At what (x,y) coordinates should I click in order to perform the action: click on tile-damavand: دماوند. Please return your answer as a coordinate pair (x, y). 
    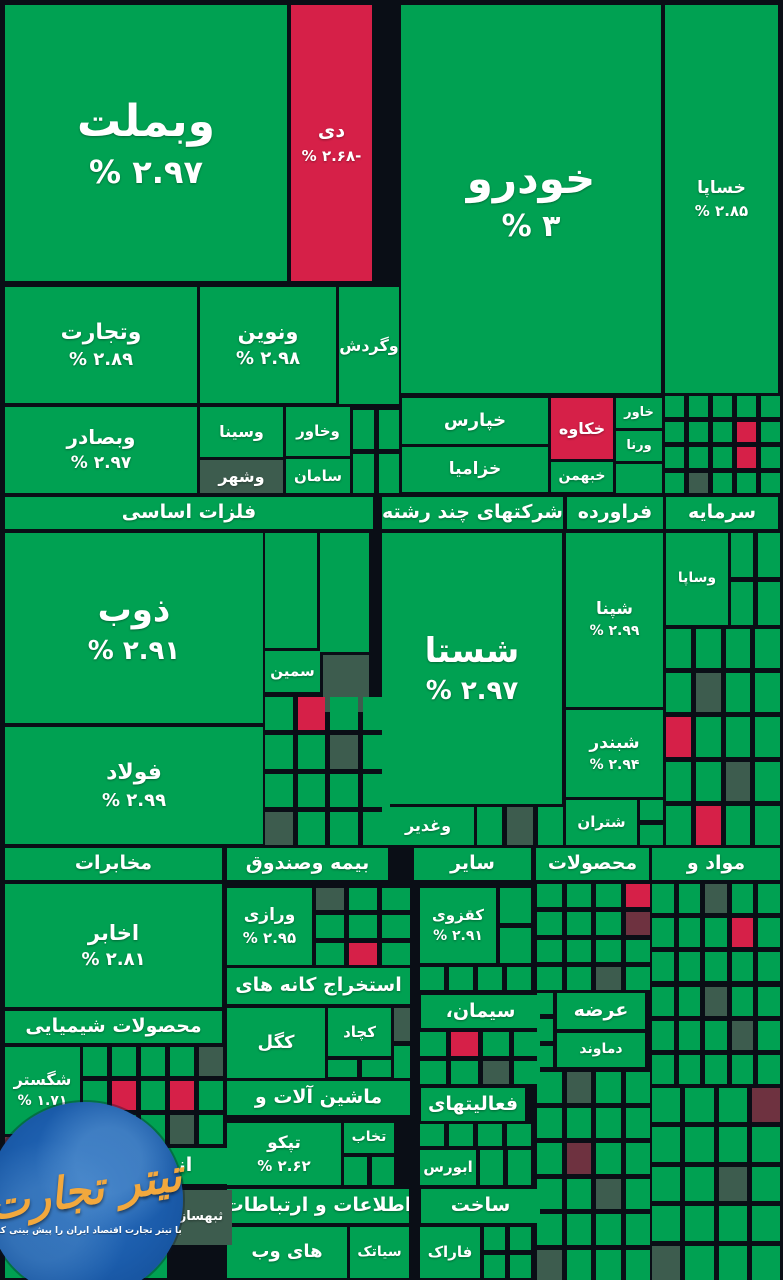
    Looking at the image, I should click on (601, 1050).